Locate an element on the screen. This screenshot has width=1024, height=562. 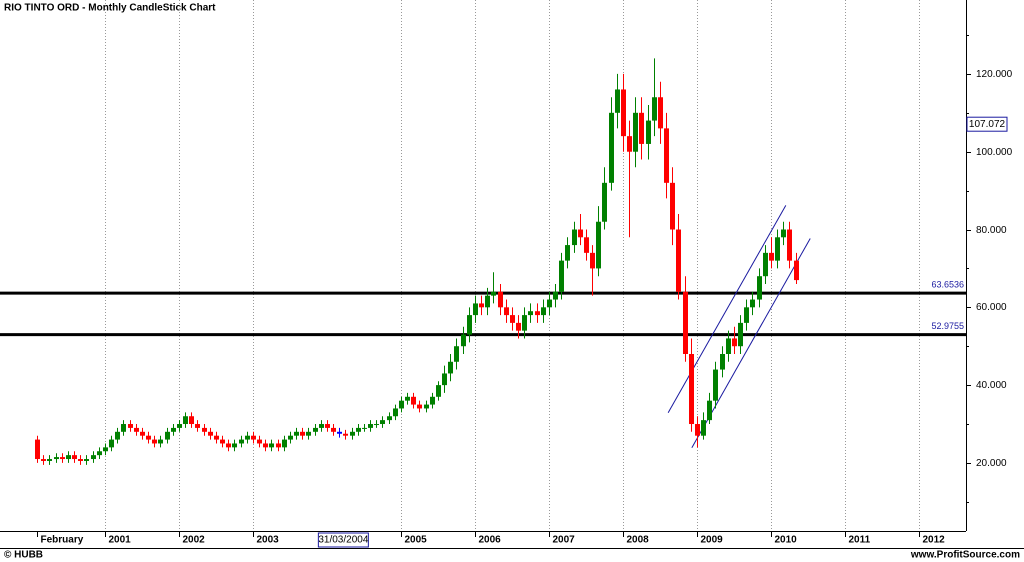
footer-left: © HUBB is located at coordinates (23, 555).